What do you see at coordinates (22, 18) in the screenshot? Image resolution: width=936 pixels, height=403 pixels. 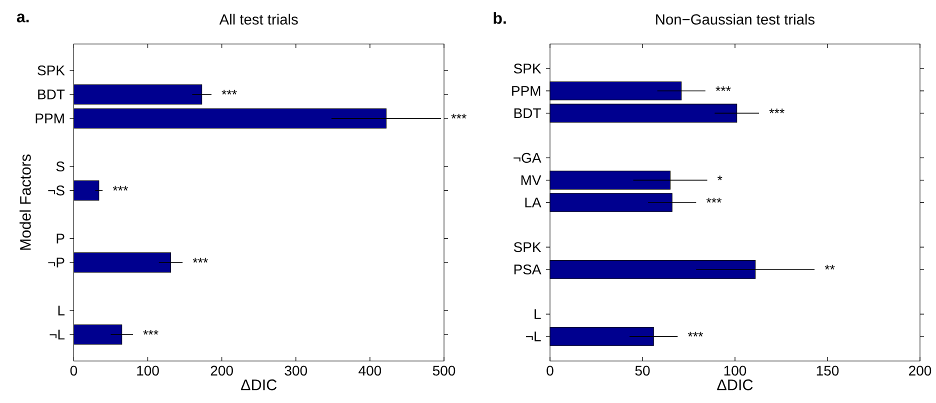 I see `text: a.` at bounding box center [22, 18].